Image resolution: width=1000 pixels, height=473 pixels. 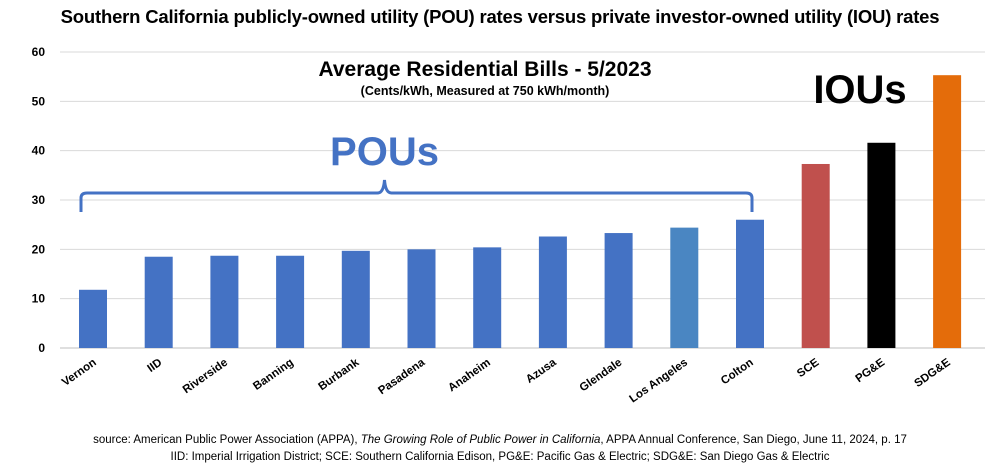 I want to click on y-tick-label: 50, so click(x=39, y=101).